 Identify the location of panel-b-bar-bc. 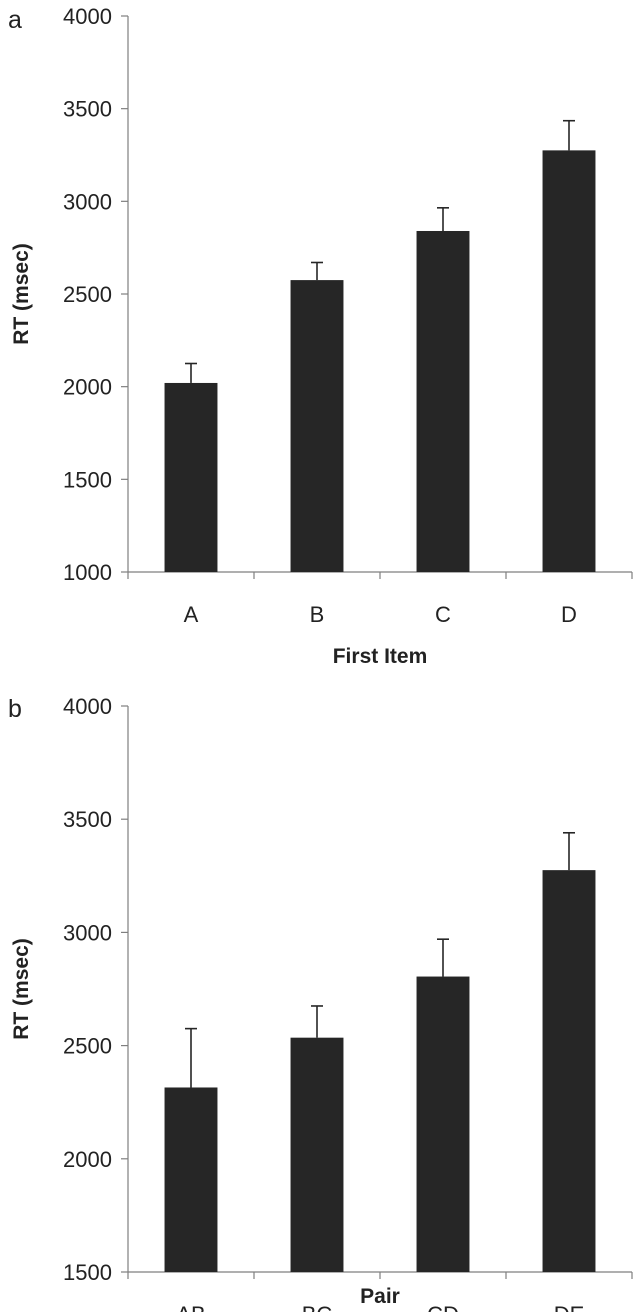
(317, 1154).